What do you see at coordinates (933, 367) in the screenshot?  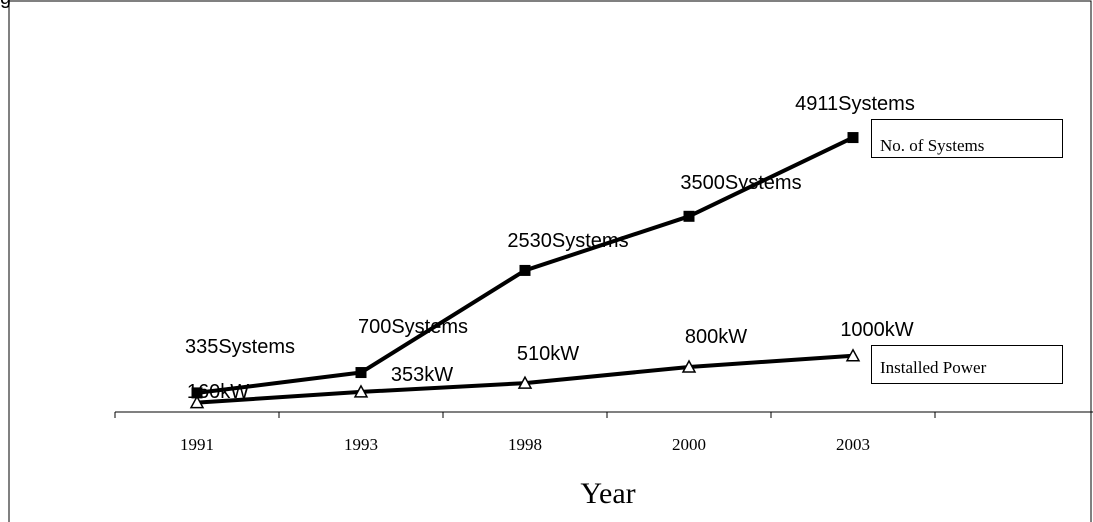 I see `legend-label-power: Installed Power` at bounding box center [933, 367].